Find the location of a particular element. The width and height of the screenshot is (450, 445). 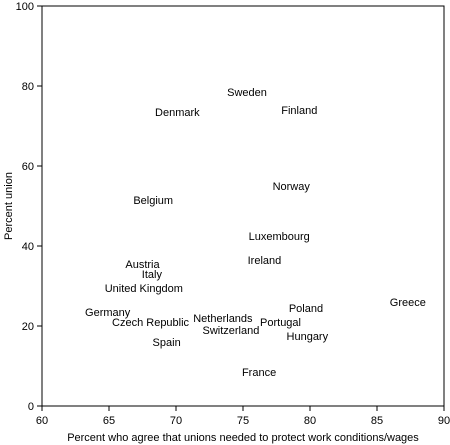

y-axis-title: Percent union is located at coordinates (9, 206).